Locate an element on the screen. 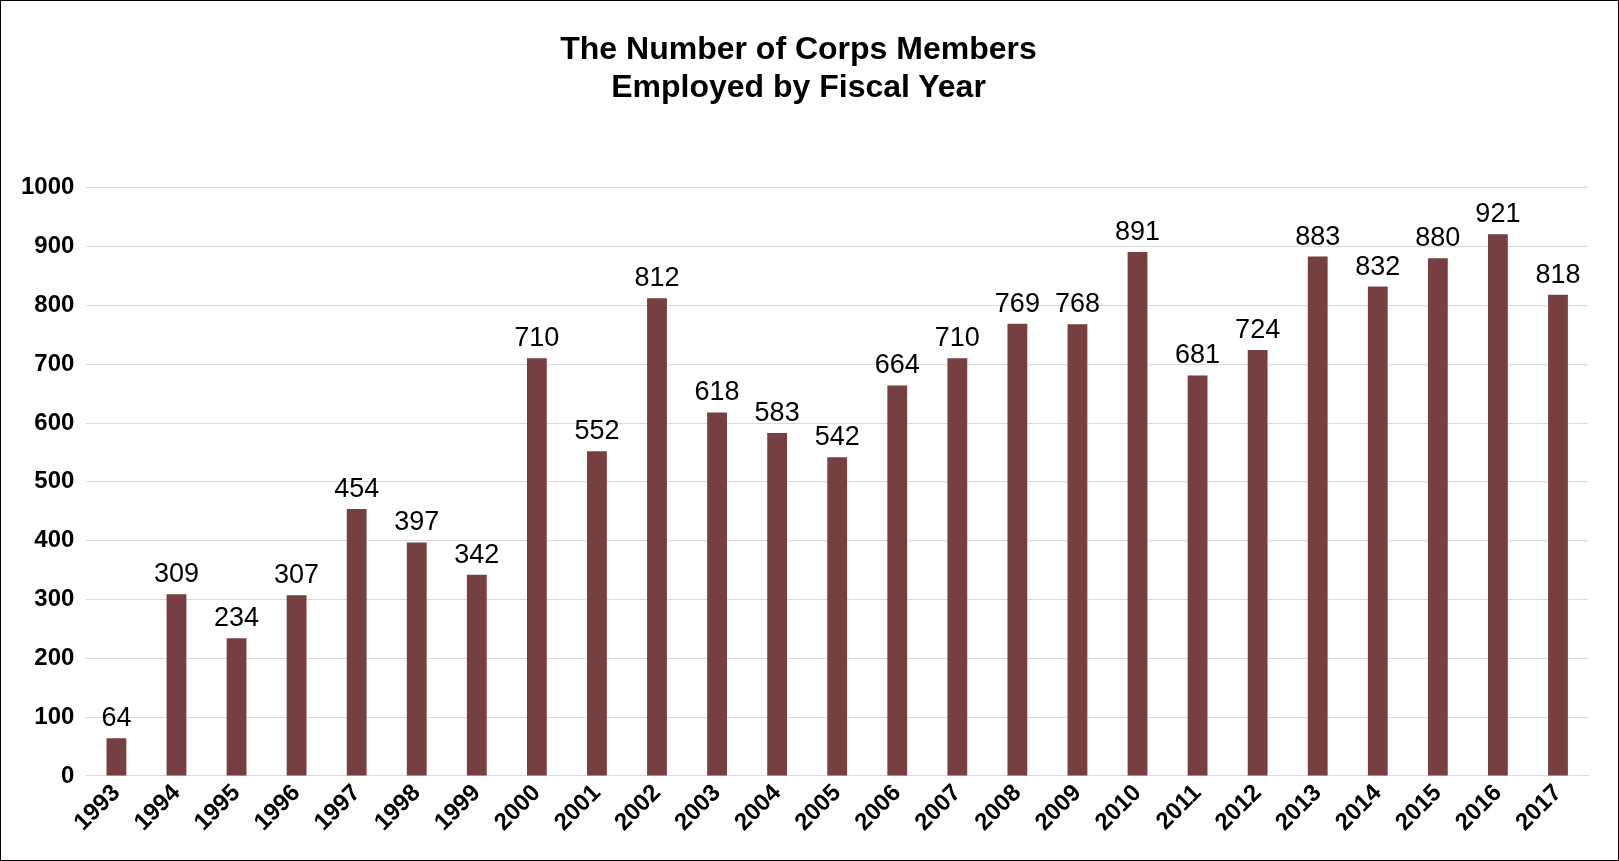  data-label: 664 is located at coordinates (897, 364).